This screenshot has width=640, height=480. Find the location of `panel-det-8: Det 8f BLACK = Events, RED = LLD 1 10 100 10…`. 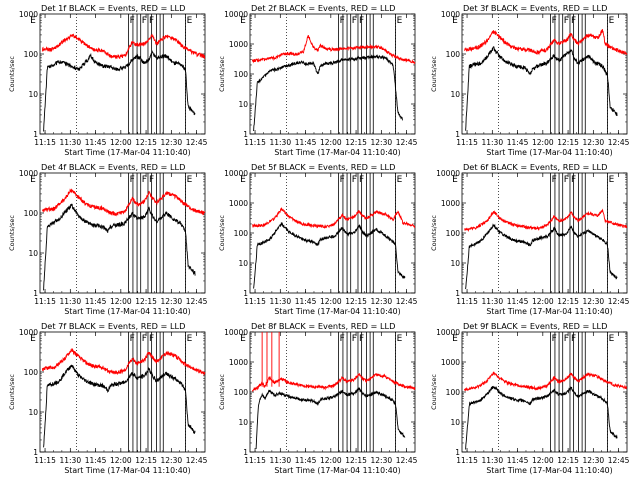

panel-det-8: Det 8f BLACK = Events, RED = LLD 1 10 100 10… is located at coordinates (318, 398).